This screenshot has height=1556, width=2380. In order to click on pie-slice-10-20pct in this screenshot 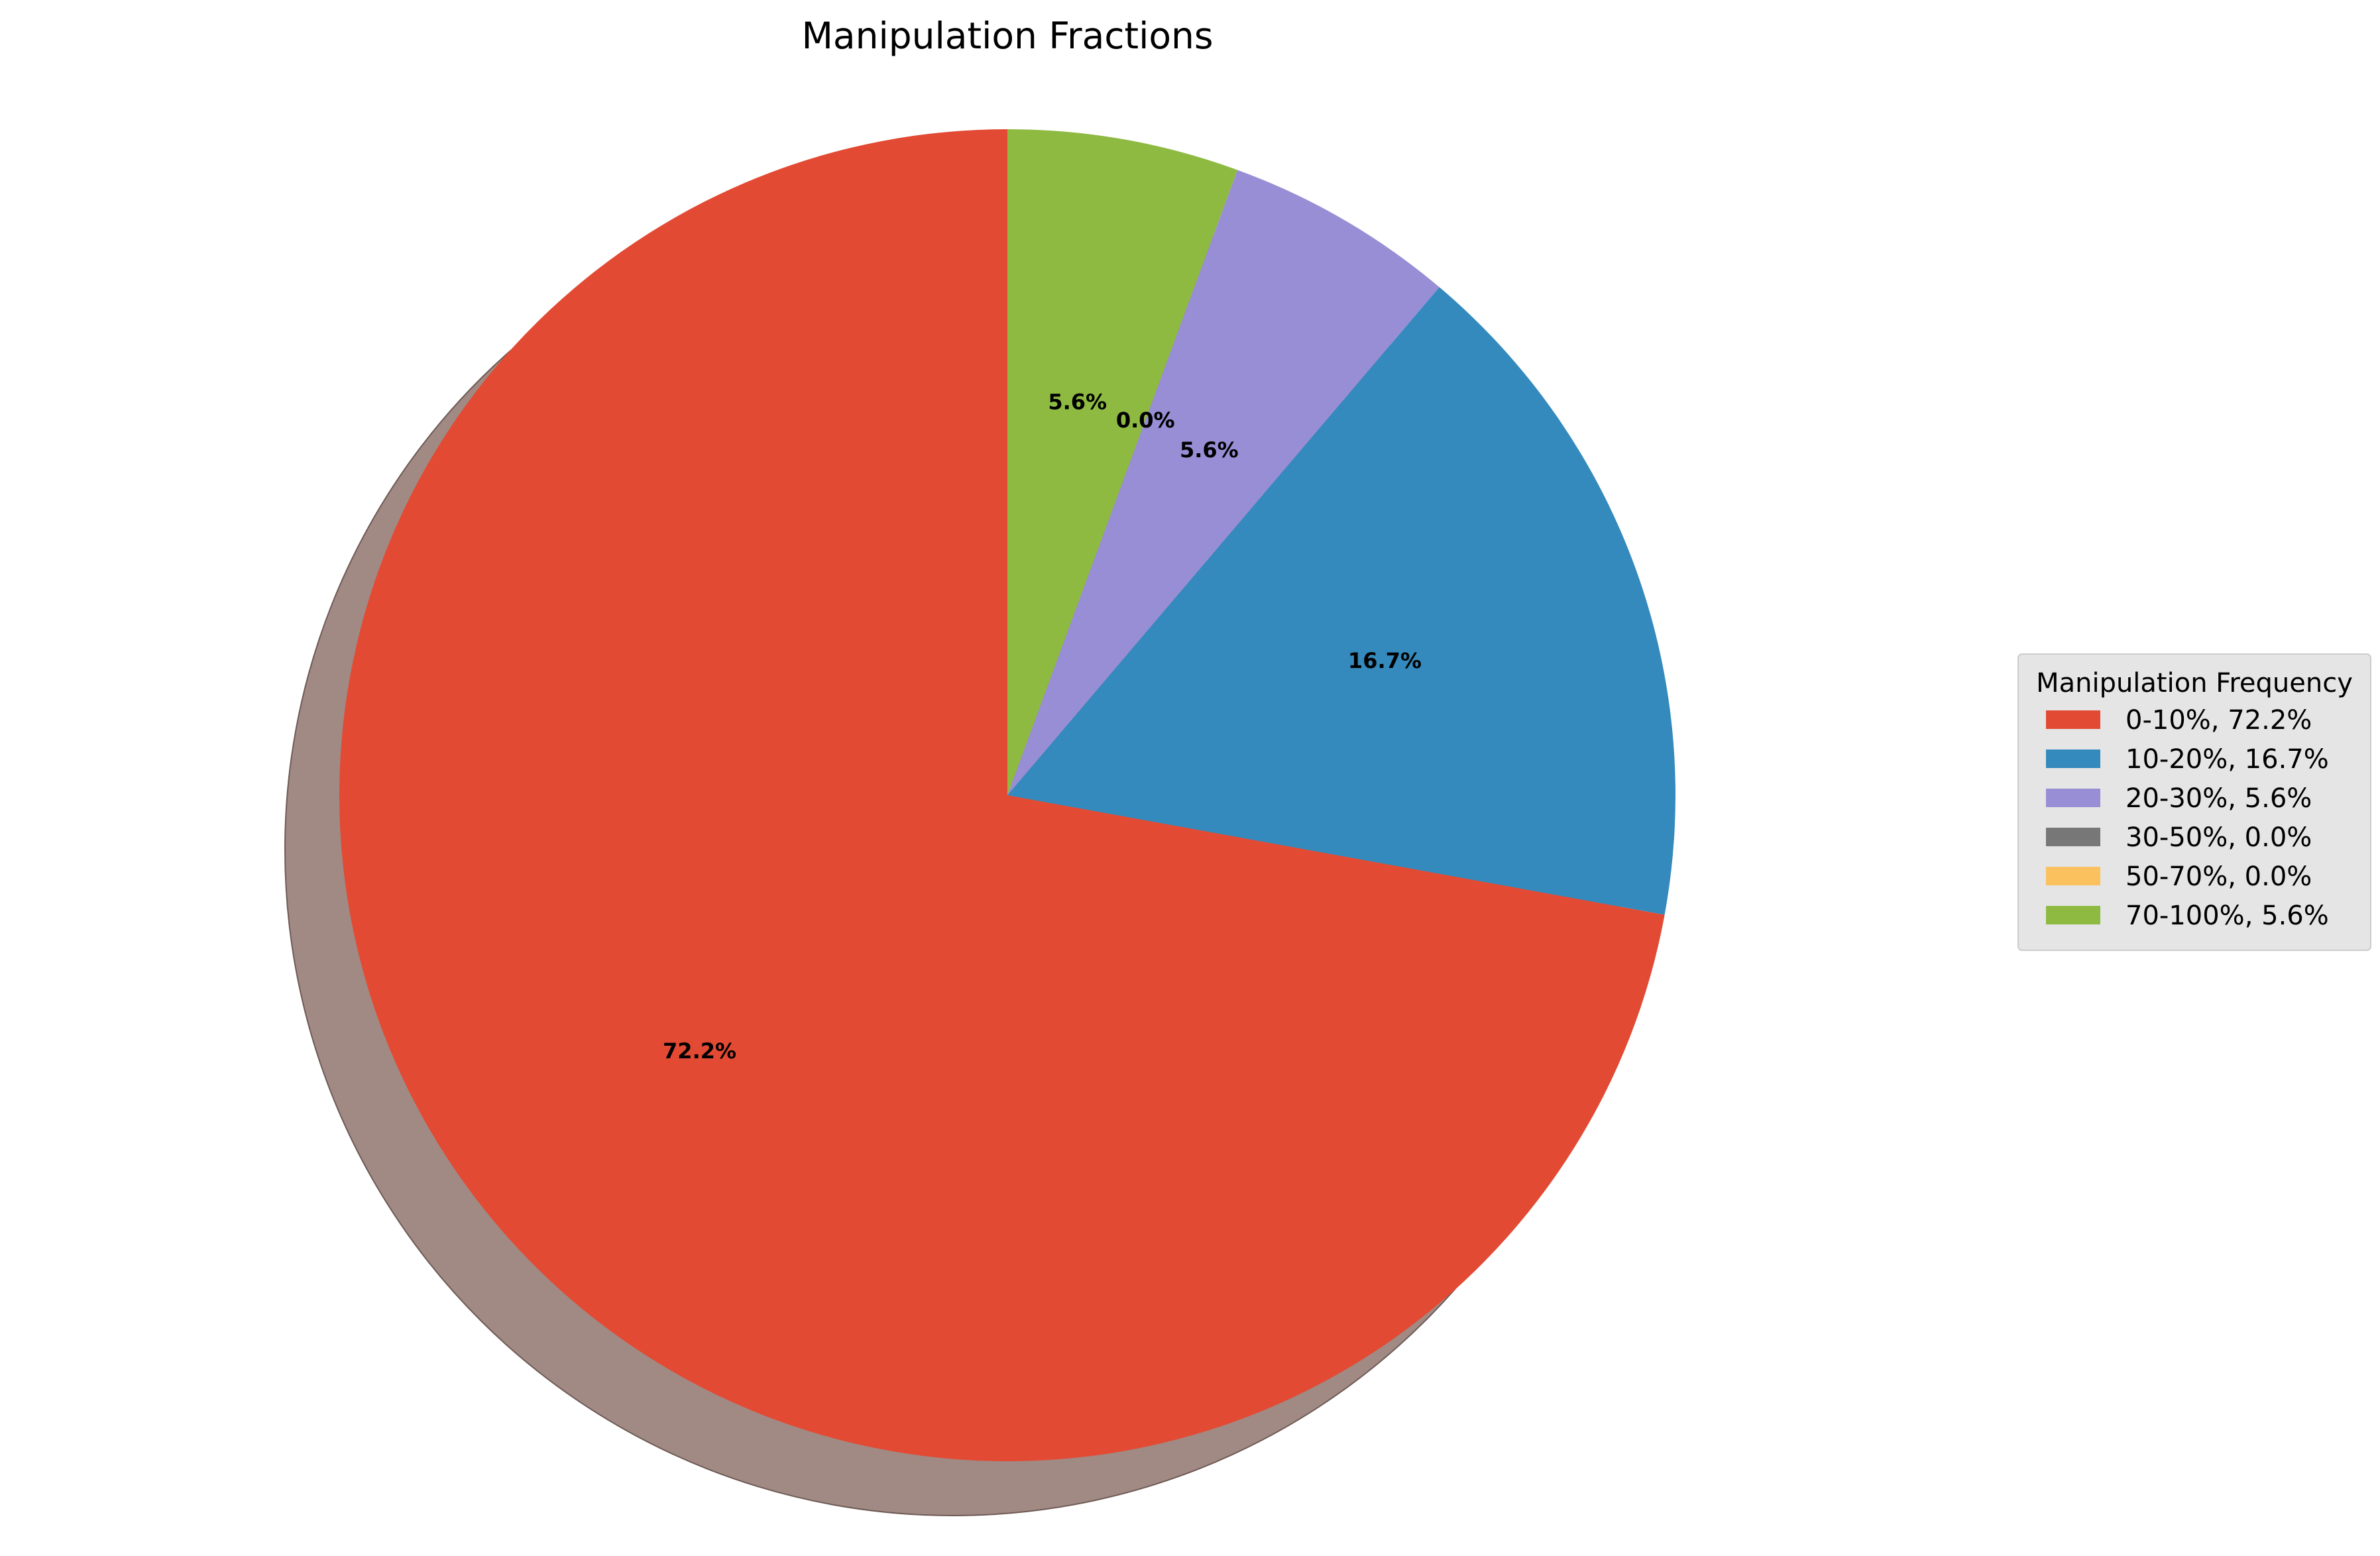, I will do `click(1341, 601)`.